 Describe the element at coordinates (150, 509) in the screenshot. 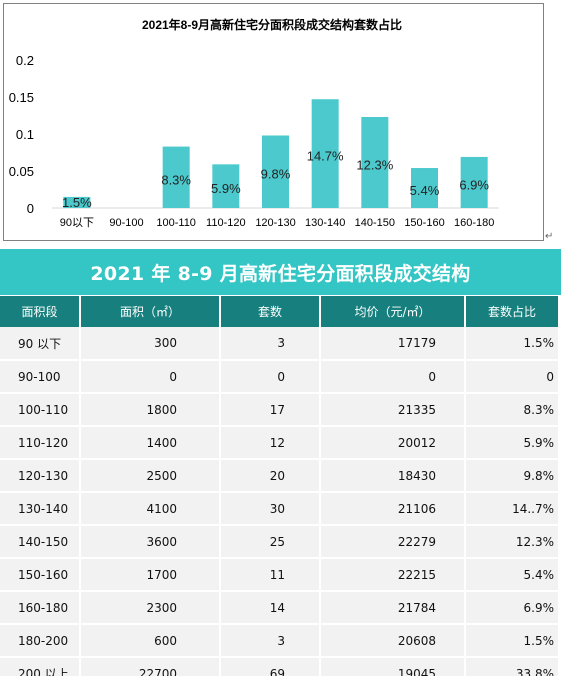

I see `table-cell: 4100` at that location.